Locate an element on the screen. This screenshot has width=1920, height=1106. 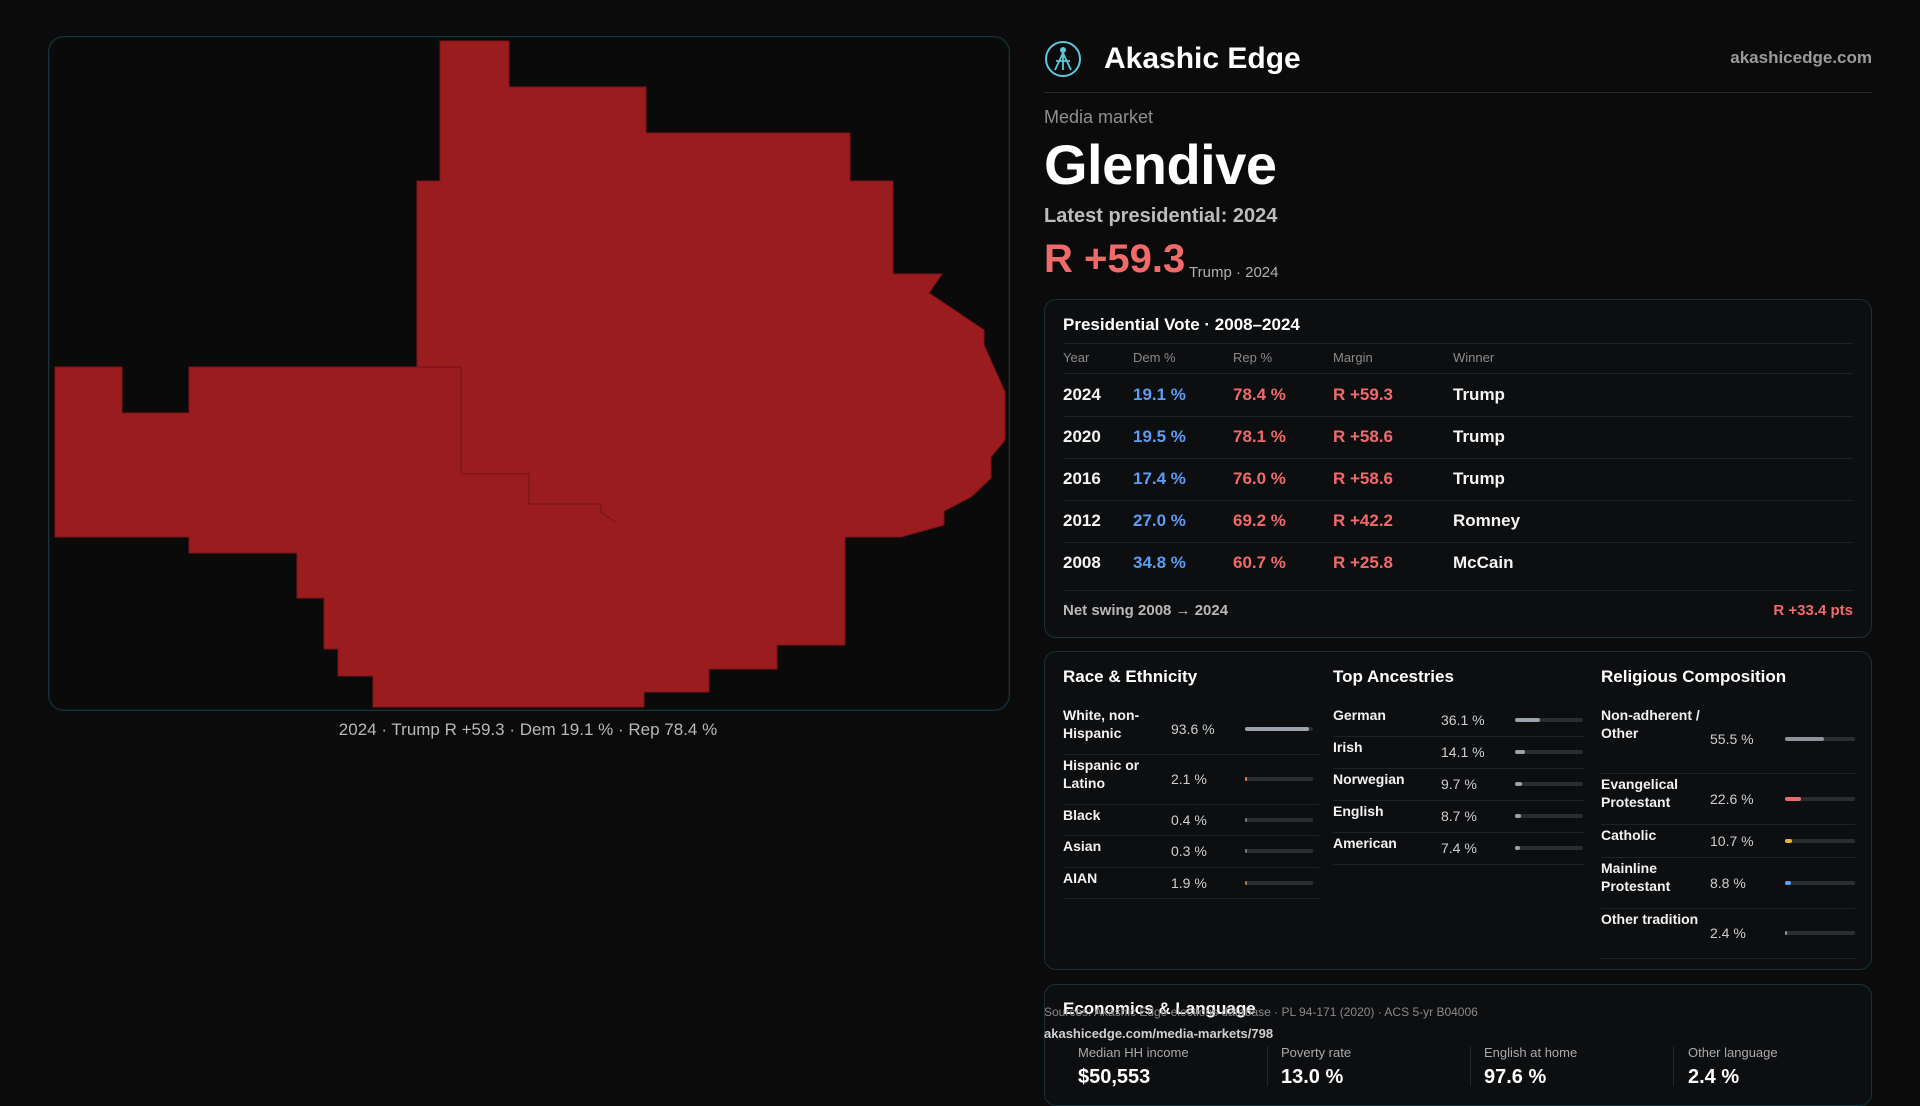
rep-pct-cell: 78.4 % is located at coordinates (1259, 394).